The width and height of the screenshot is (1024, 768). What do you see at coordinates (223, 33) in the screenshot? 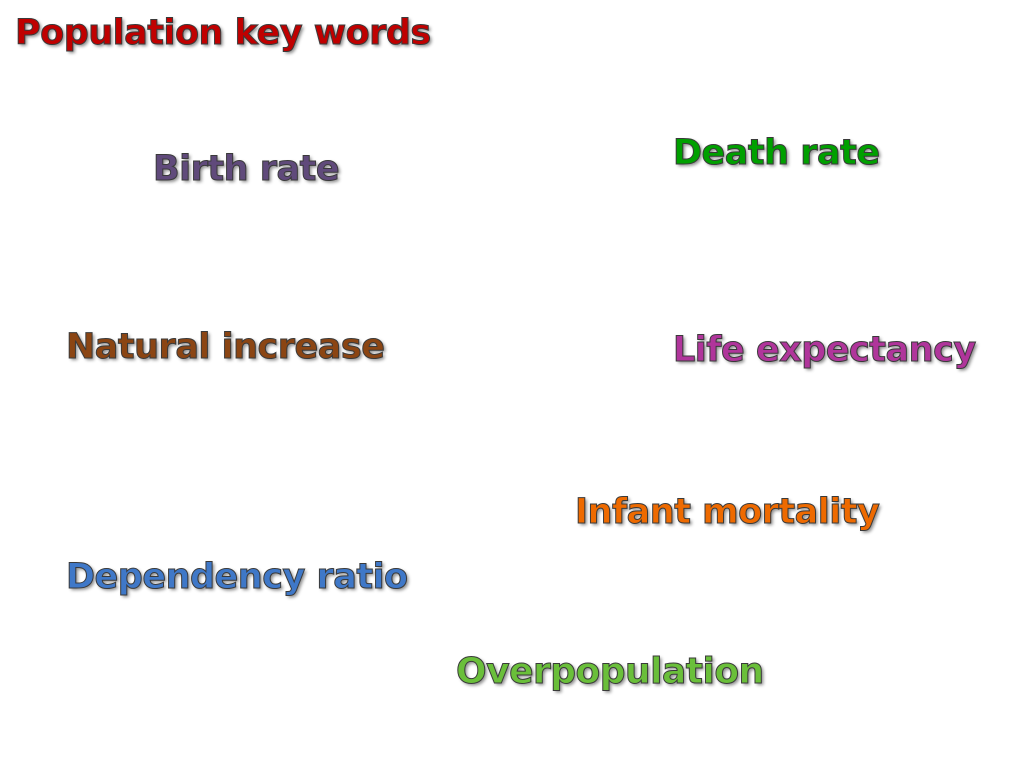
I see `slide-title: Population key words` at bounding box center [223, 33].